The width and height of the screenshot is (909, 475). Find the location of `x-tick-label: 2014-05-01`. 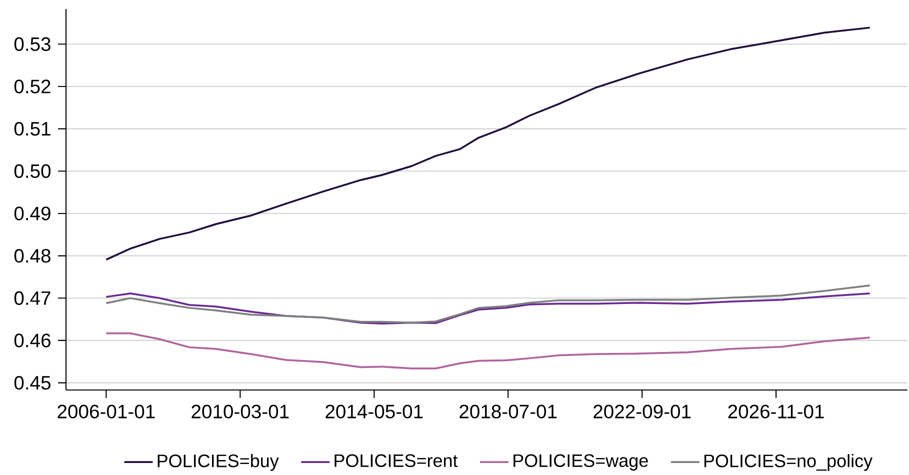

x-tick-label: 2014-05-01 is located at coordinates (374, 411).